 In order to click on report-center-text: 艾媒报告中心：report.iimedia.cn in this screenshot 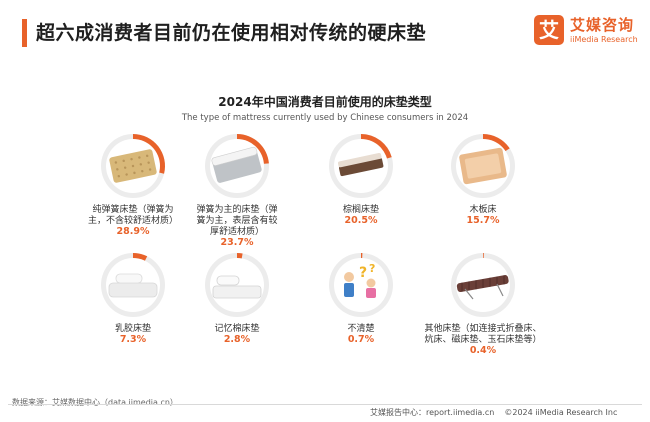, I will do `click(432, 412)`.